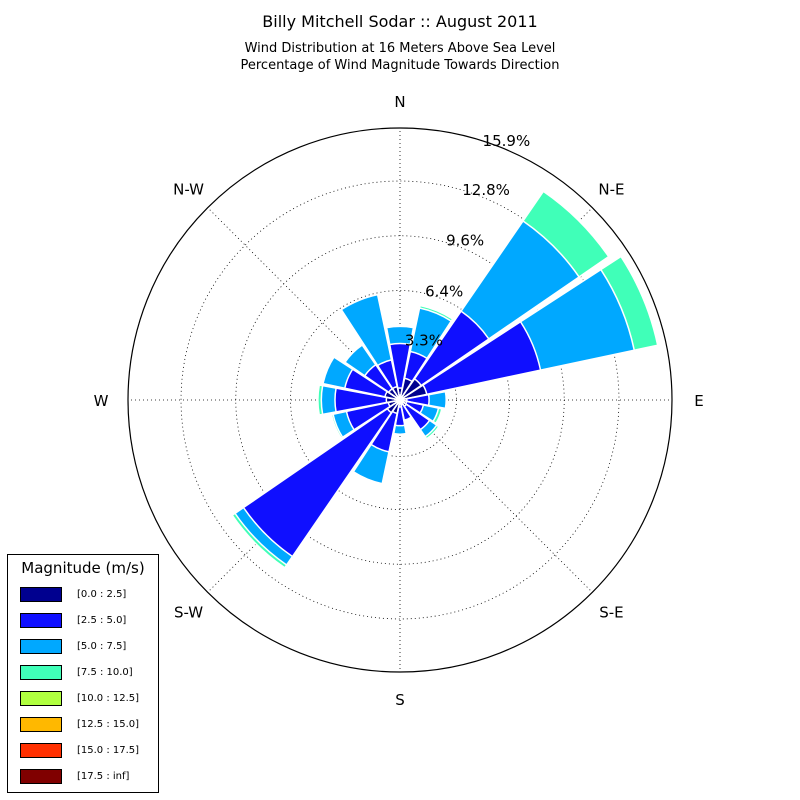 This screenshot has height=800, width=800. What do you see at coordinates (102, 620) in the screenshot?
I see `legend-label: [2.5 : 5.0]` at bounding box center [102, 620].